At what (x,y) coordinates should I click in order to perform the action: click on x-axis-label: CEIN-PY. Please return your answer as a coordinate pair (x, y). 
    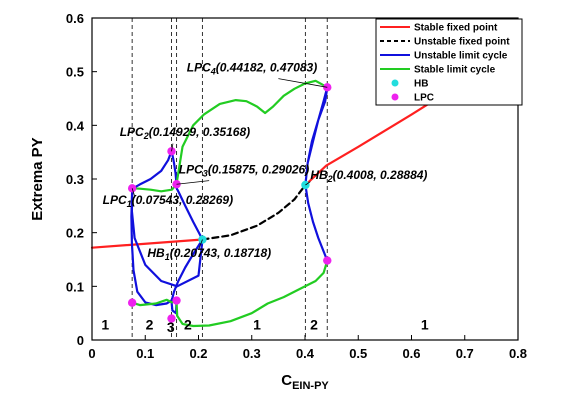
    Looking at the image, I should click on (305, 382).